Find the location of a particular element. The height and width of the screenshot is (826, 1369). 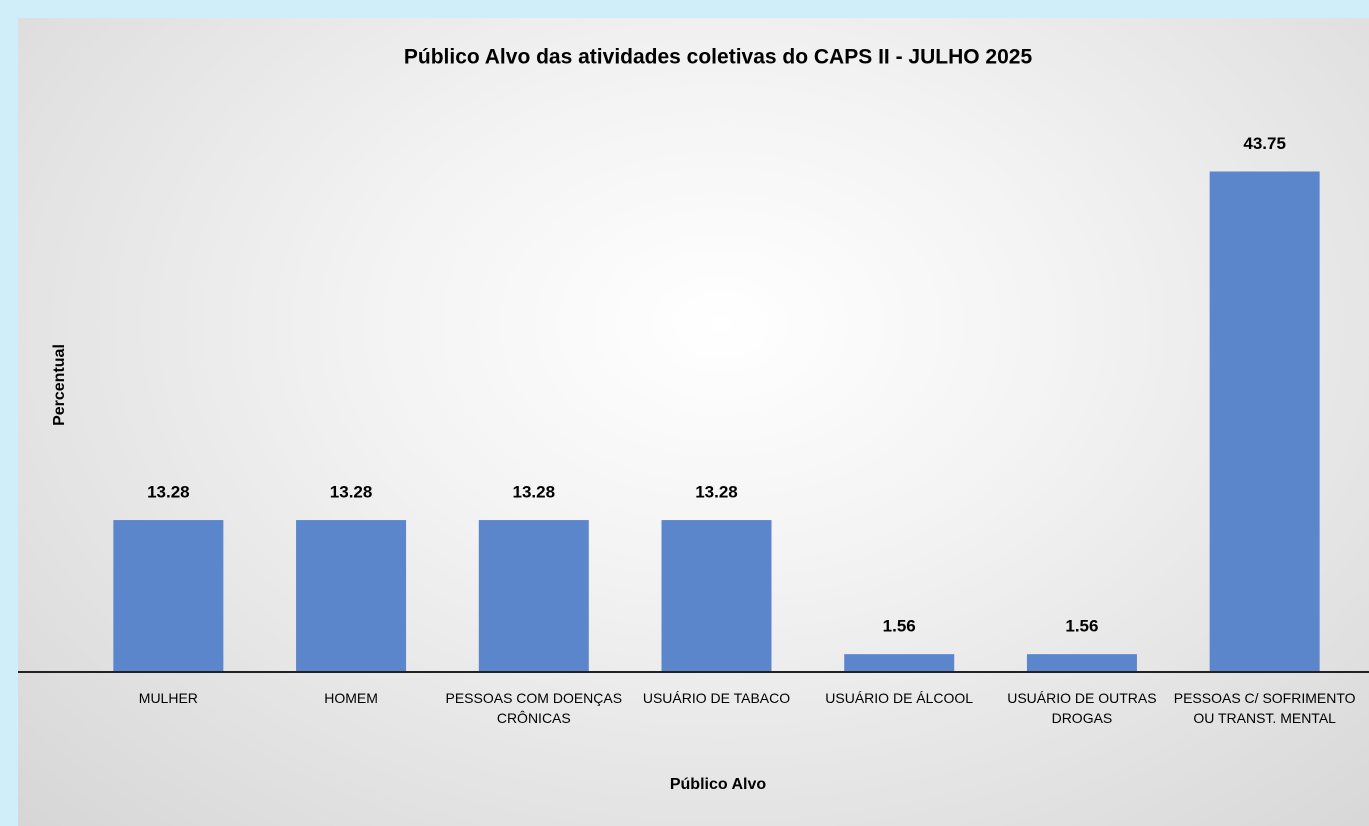

x-axis-title: Público Alvo is located at coordinates (718, 784).